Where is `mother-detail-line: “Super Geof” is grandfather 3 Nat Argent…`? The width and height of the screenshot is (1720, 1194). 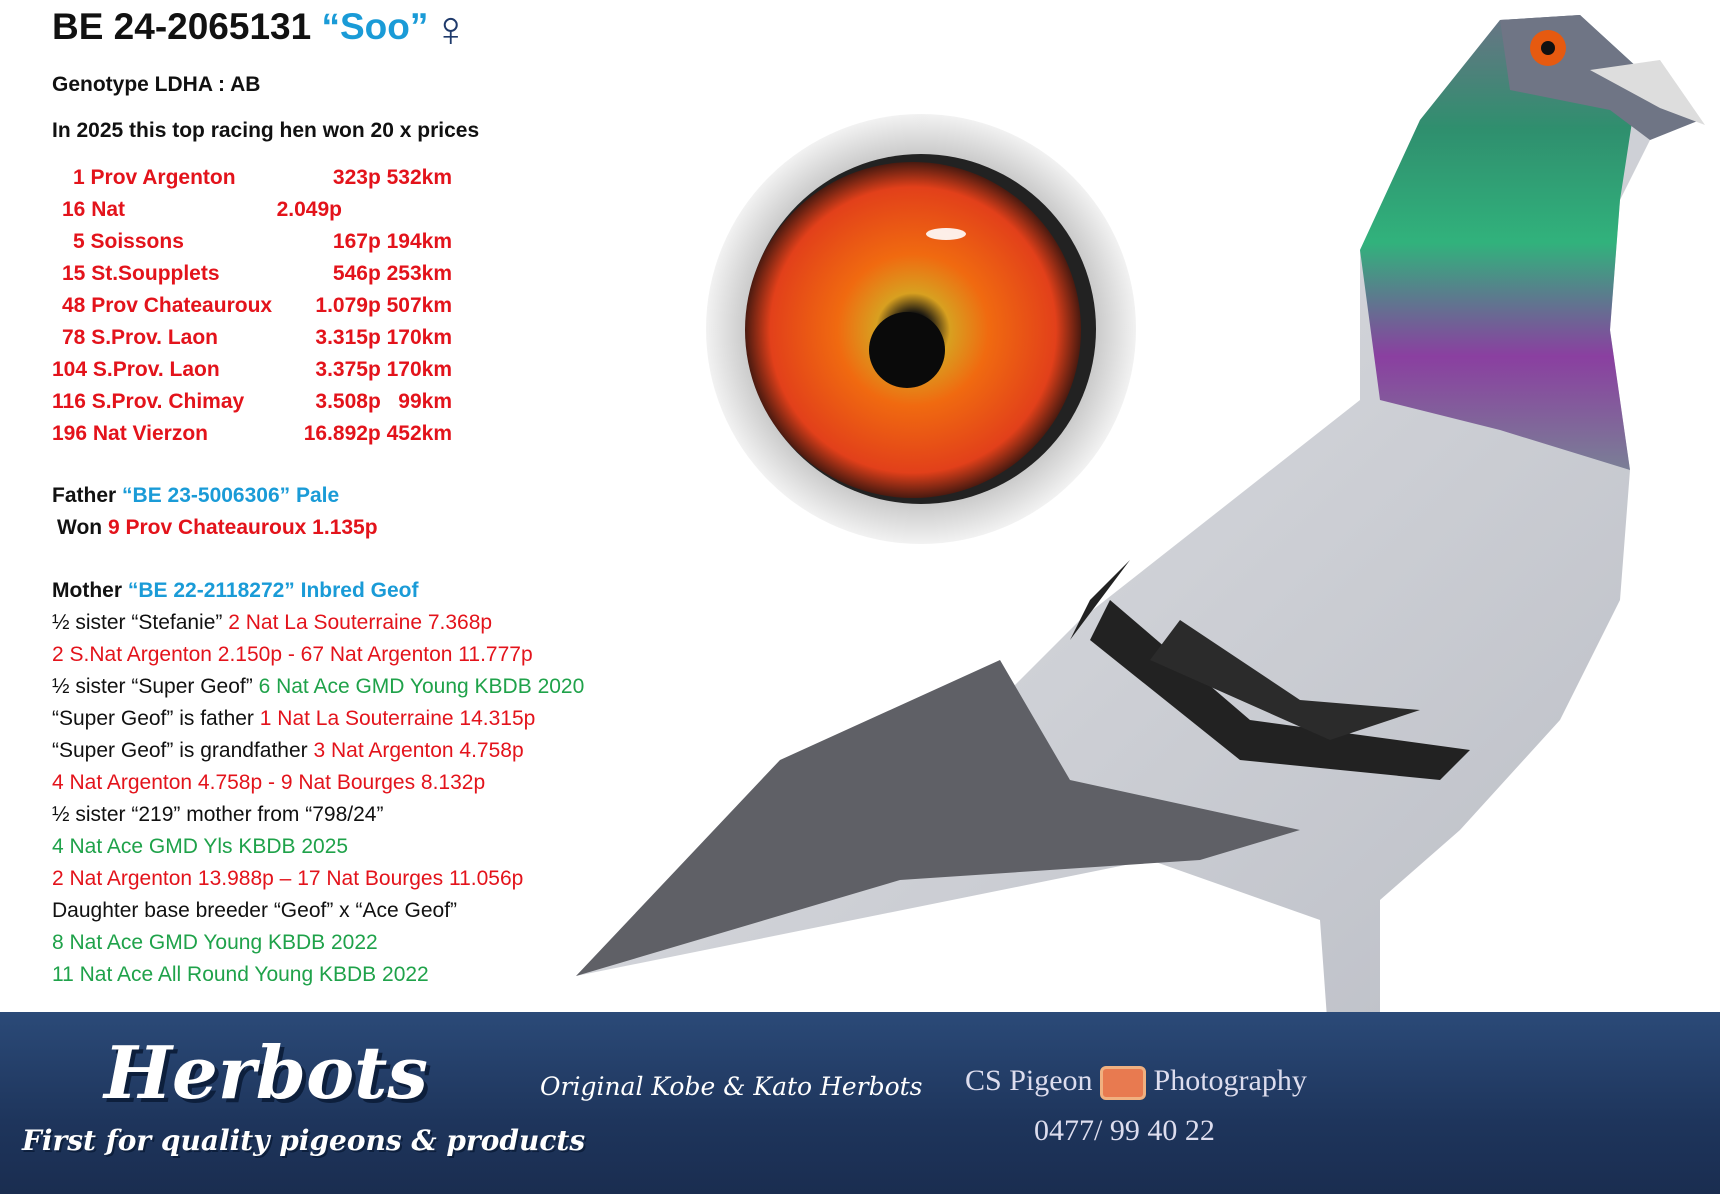
mother-detail-line: “Super Geof” is grandfather 3 Nat Argent… is located at coordinates (288, 751).